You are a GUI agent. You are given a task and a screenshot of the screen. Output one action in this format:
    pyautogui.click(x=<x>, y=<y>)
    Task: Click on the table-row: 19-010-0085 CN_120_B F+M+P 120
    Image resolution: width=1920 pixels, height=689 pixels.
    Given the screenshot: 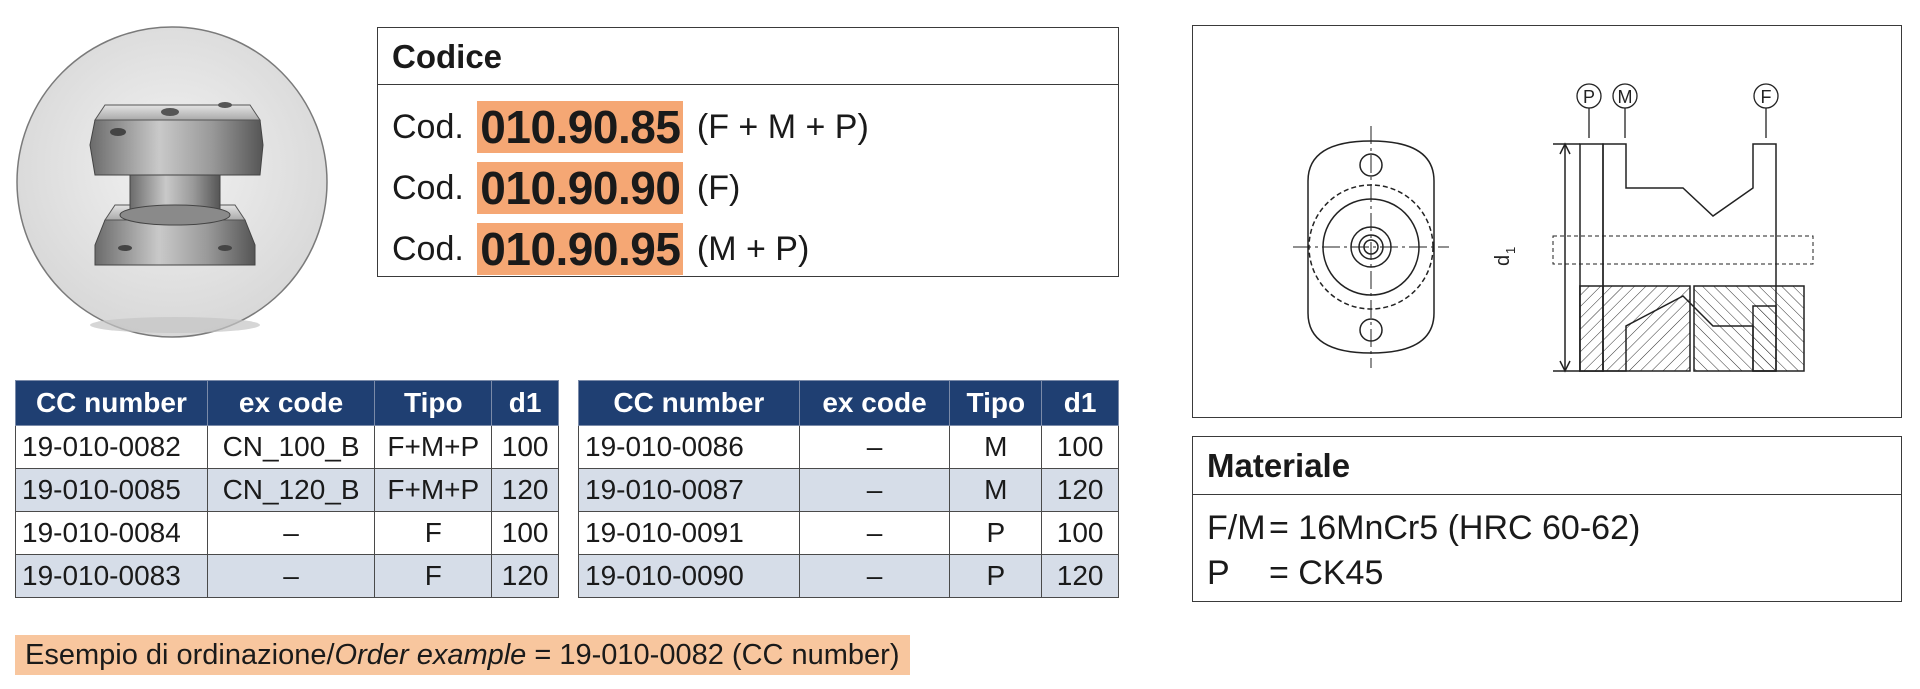 What is the action you would take?
    pyautogui.click(x=287, y=490)
    